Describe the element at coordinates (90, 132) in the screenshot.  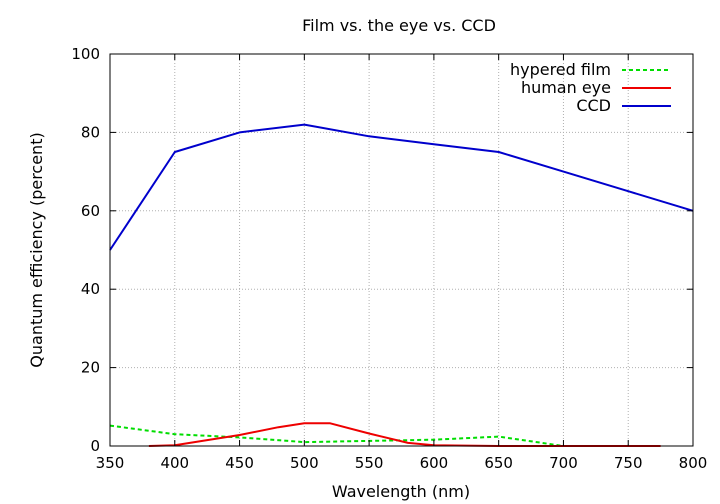
I see `y-tick-label: 80` at that location.